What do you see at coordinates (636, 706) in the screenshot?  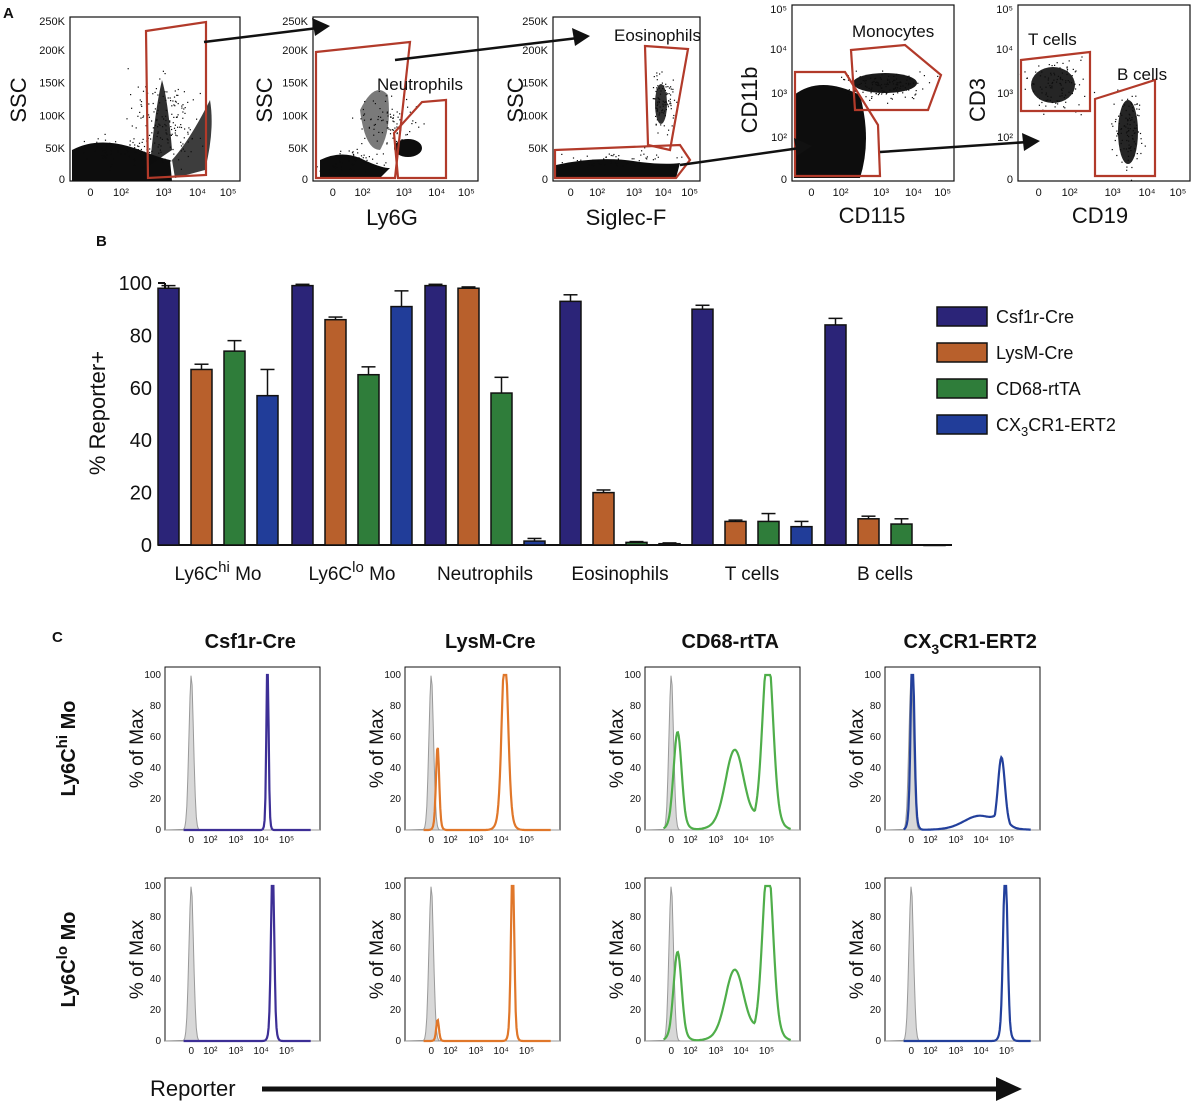 I see `histogram-y-tick: 80` at bounding box center [636, 706].